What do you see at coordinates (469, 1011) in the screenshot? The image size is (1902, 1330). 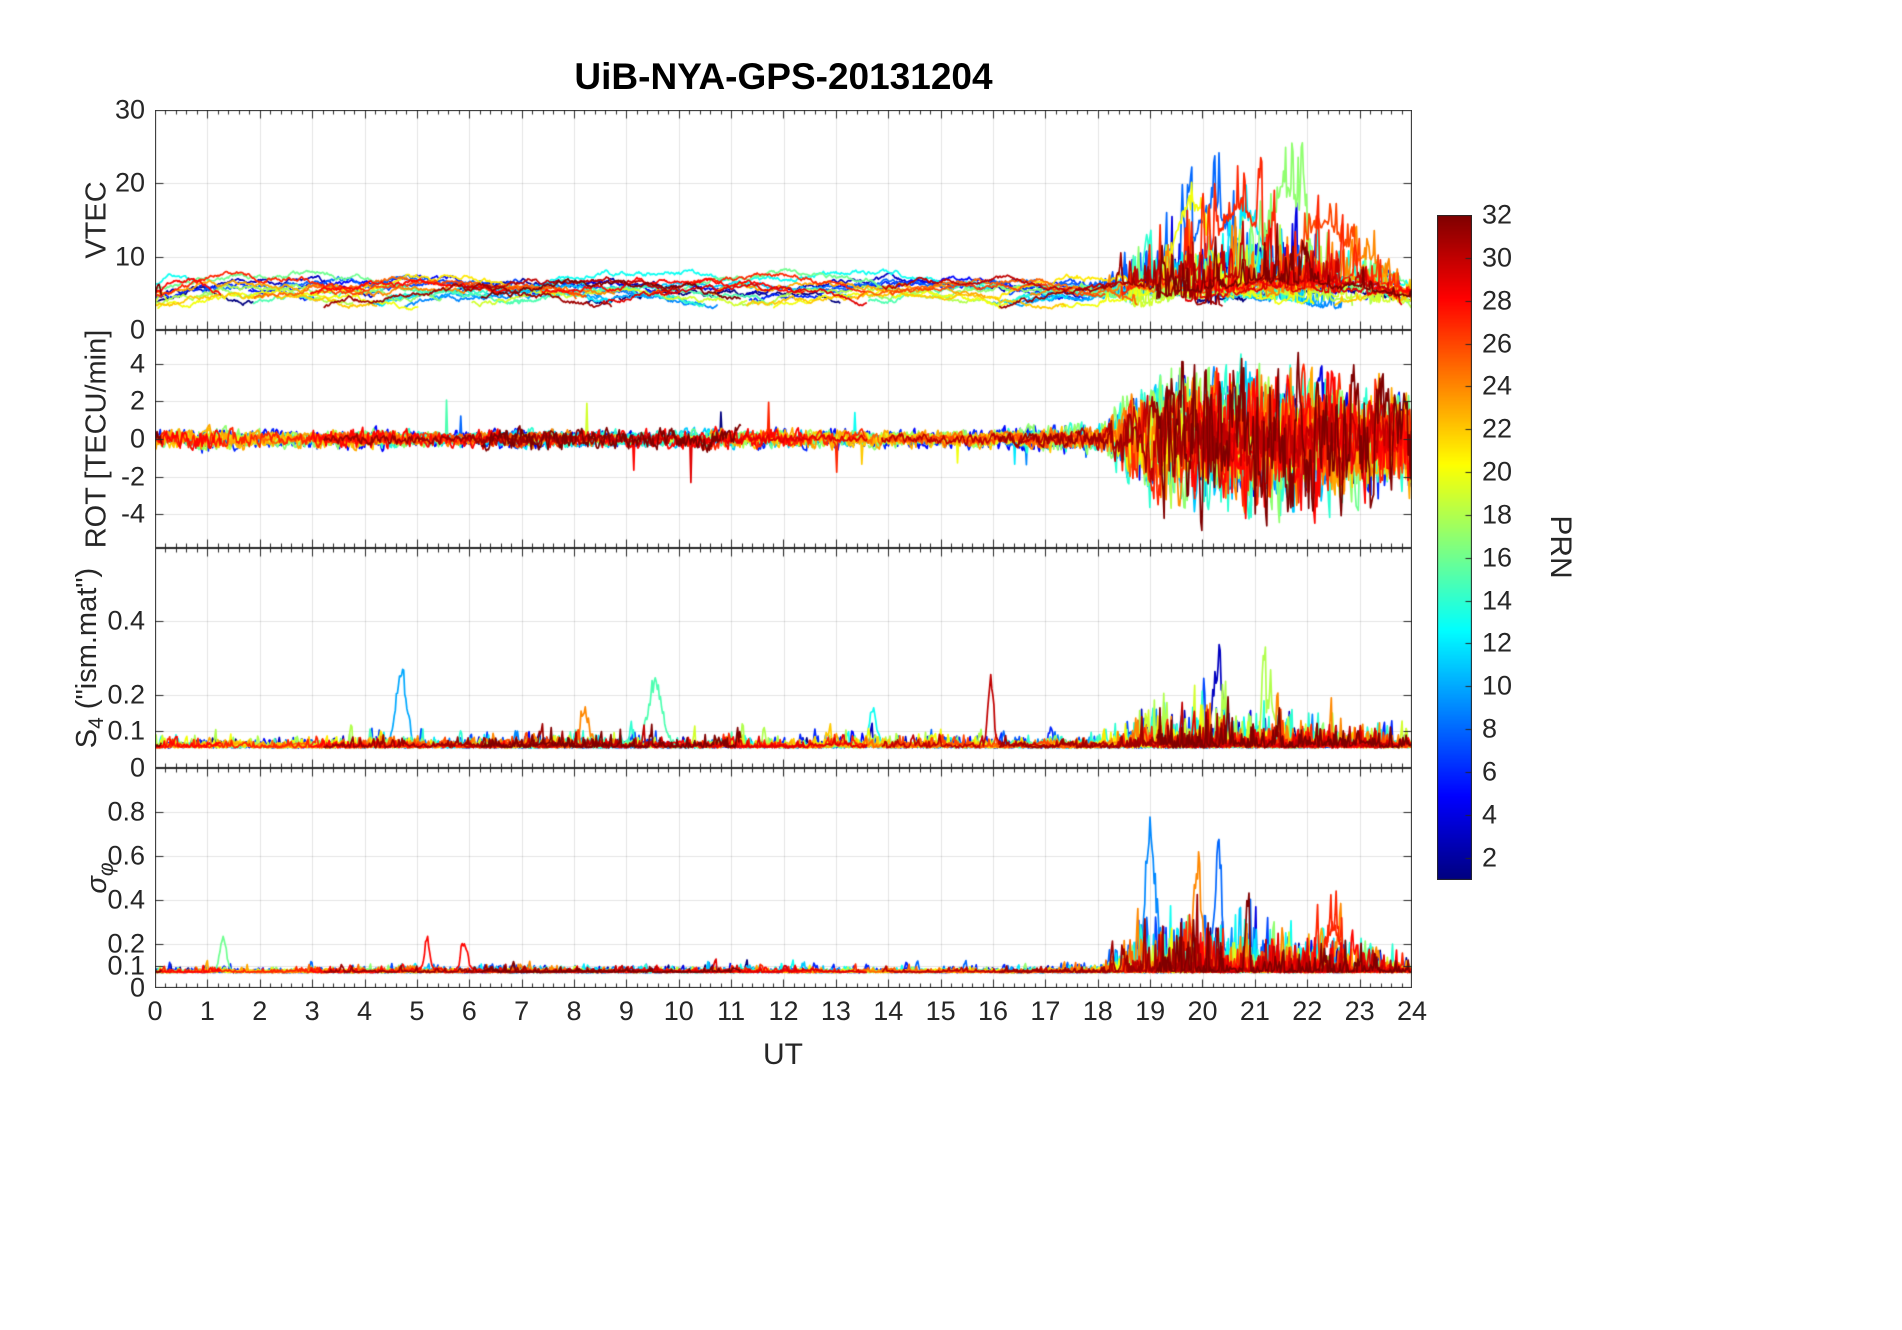 I see `x-tick-label: 6` at bounding box center [469, 1011].